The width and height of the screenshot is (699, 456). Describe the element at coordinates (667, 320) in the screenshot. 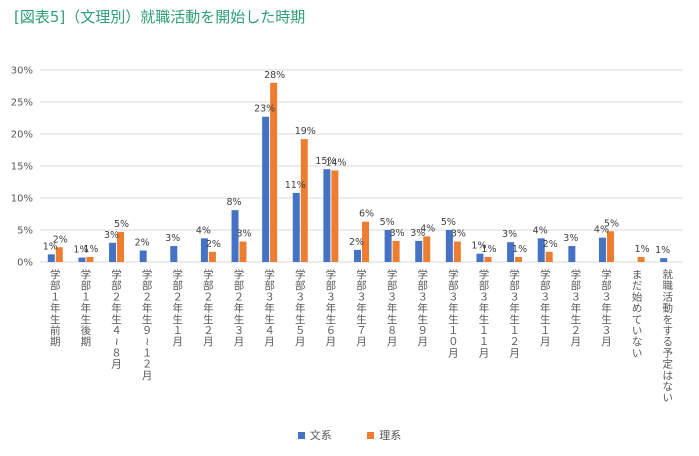

I see `x-tick-char: を` at that location.